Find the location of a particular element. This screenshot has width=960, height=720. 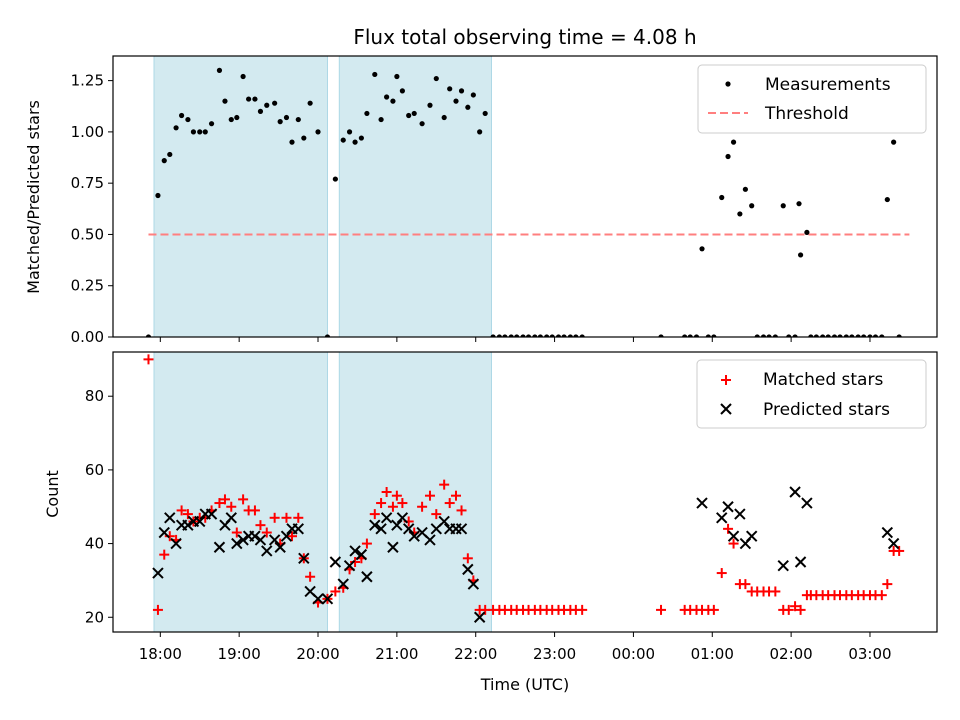

bottom-legend: Matched stars Predicted stars is located at coordinates (811, 394).